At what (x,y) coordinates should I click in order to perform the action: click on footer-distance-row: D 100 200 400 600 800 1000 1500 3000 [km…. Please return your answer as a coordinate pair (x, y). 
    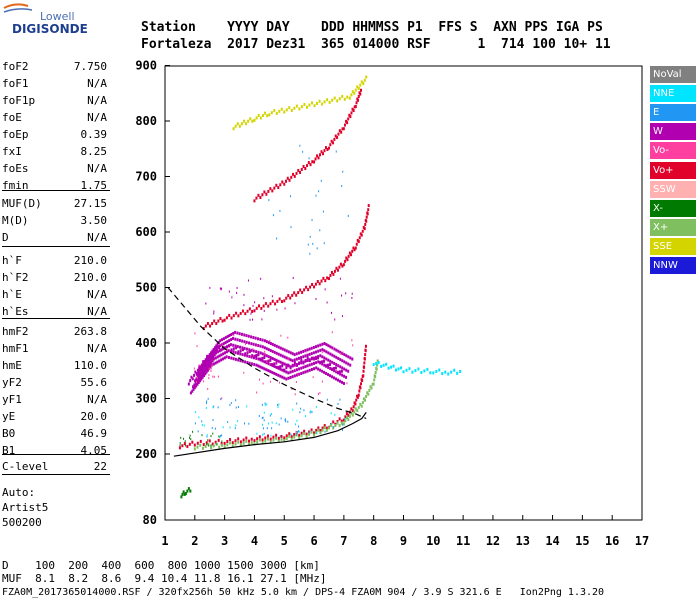
    Looking at the image, I should click on (161, 565).